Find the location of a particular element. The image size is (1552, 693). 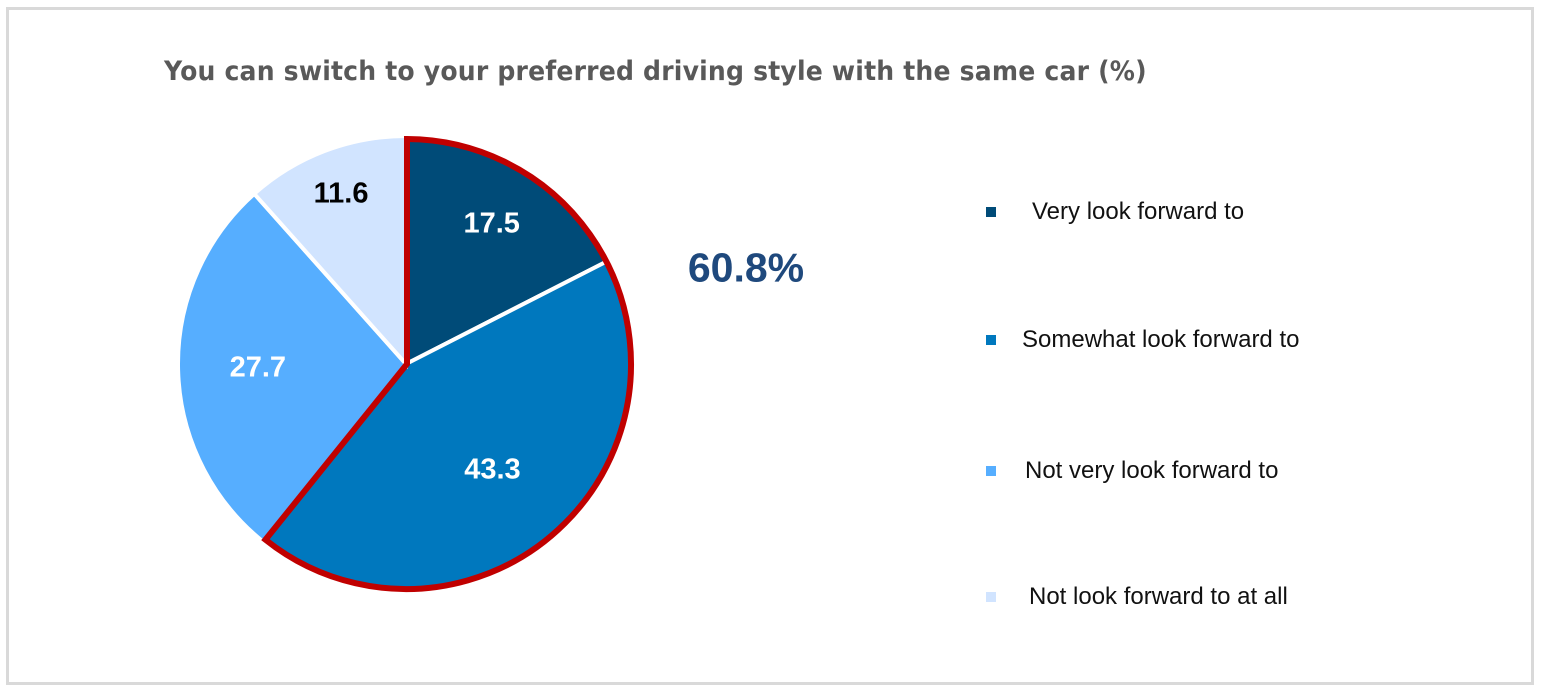

legend-item: Somewhat look forward to is located at coordinates (1142, 340).